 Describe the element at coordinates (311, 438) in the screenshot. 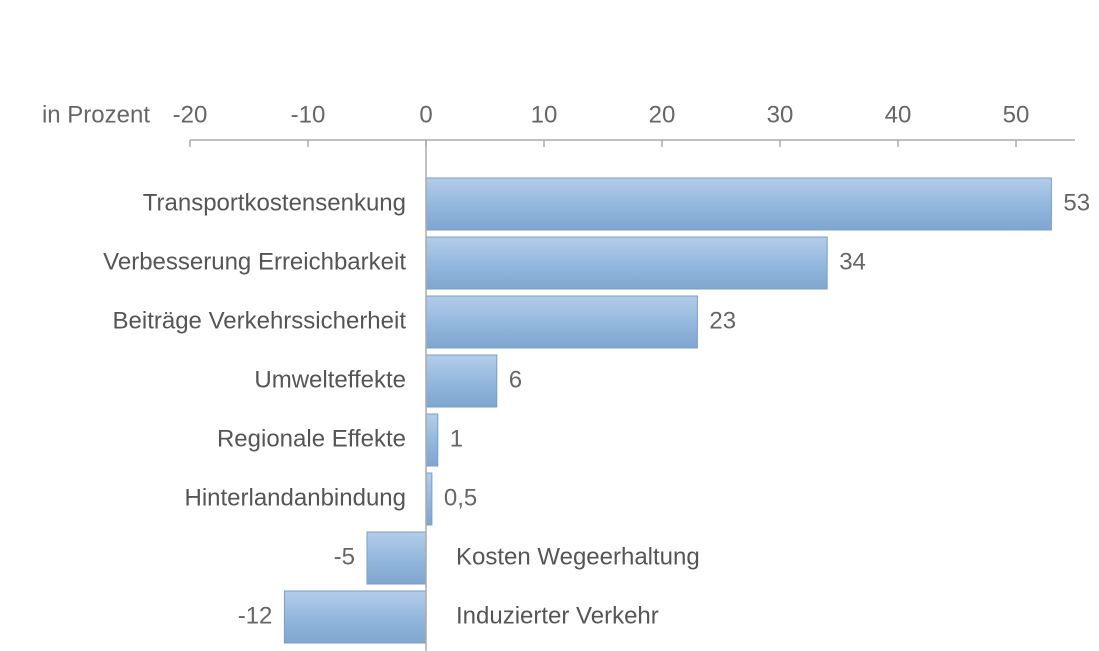

I see `category-label: Regionale Effekte` at that location.